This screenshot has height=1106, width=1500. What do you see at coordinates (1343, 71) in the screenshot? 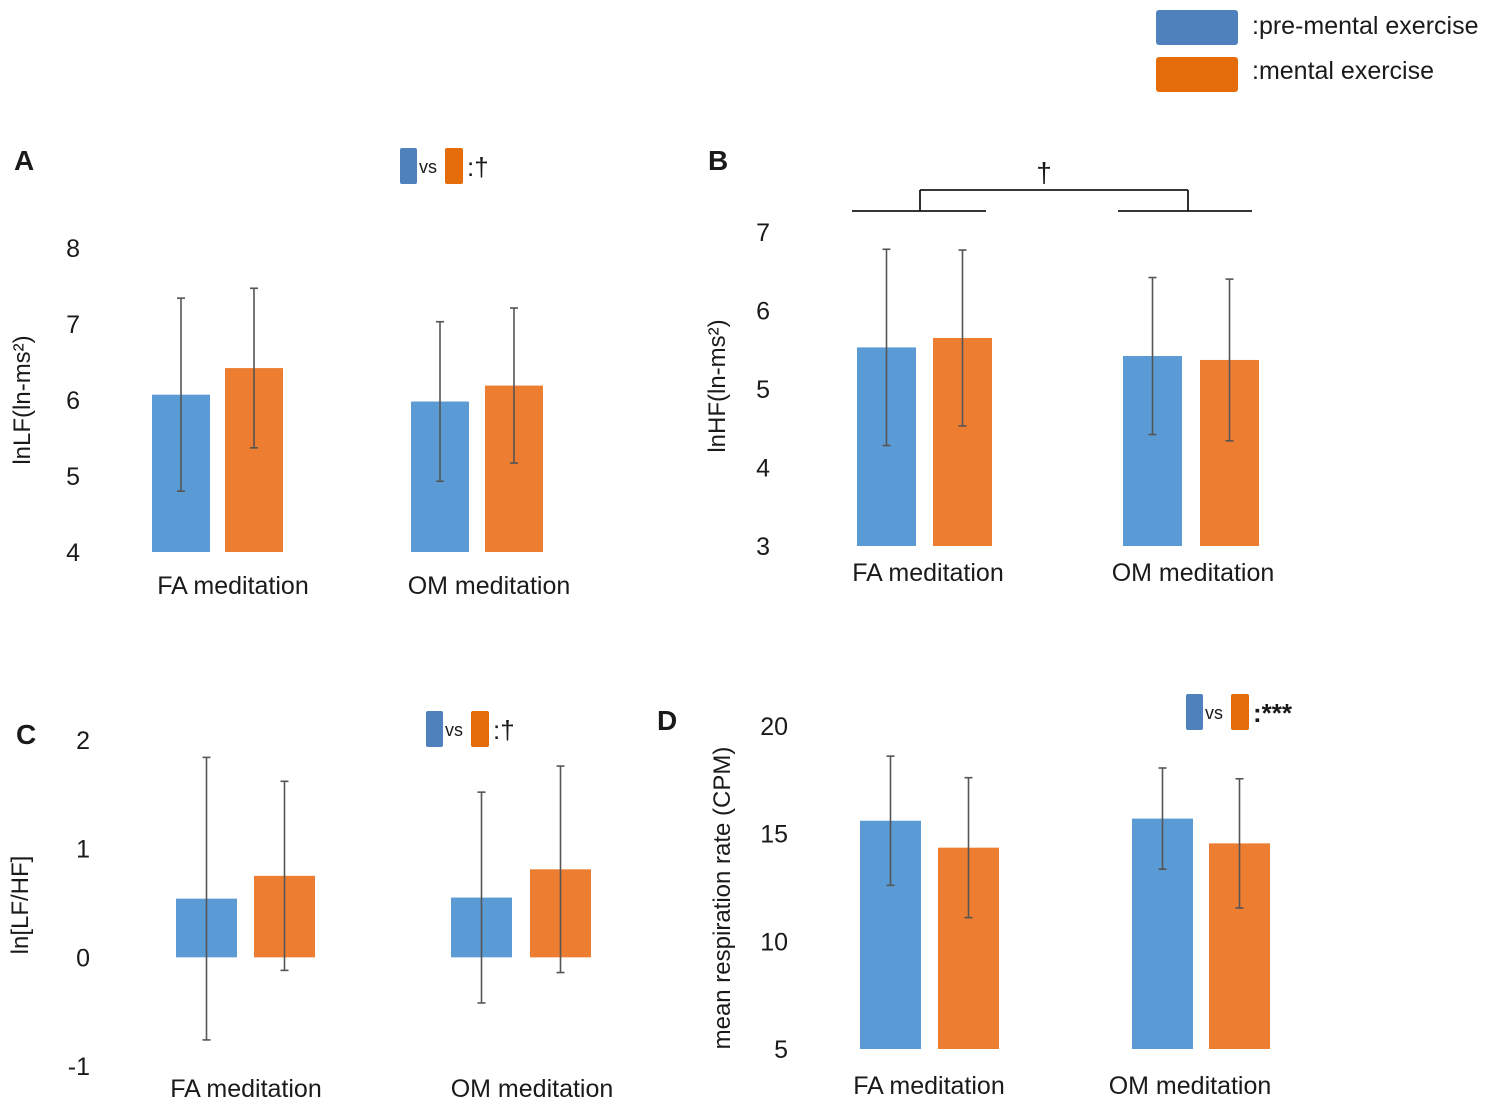
I see `legend-label-ment: :mental exercise` at bounding box center [1343, 71].